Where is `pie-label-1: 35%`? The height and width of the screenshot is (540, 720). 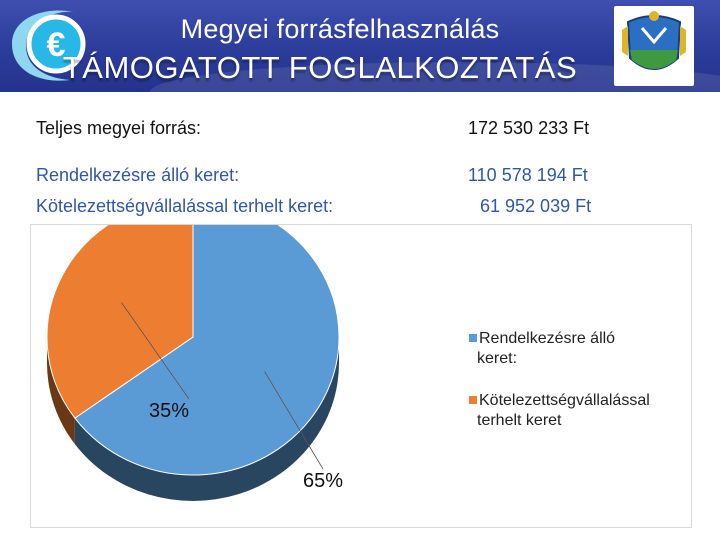
pie-label-1: 35% is located at coordinates (169, 411).